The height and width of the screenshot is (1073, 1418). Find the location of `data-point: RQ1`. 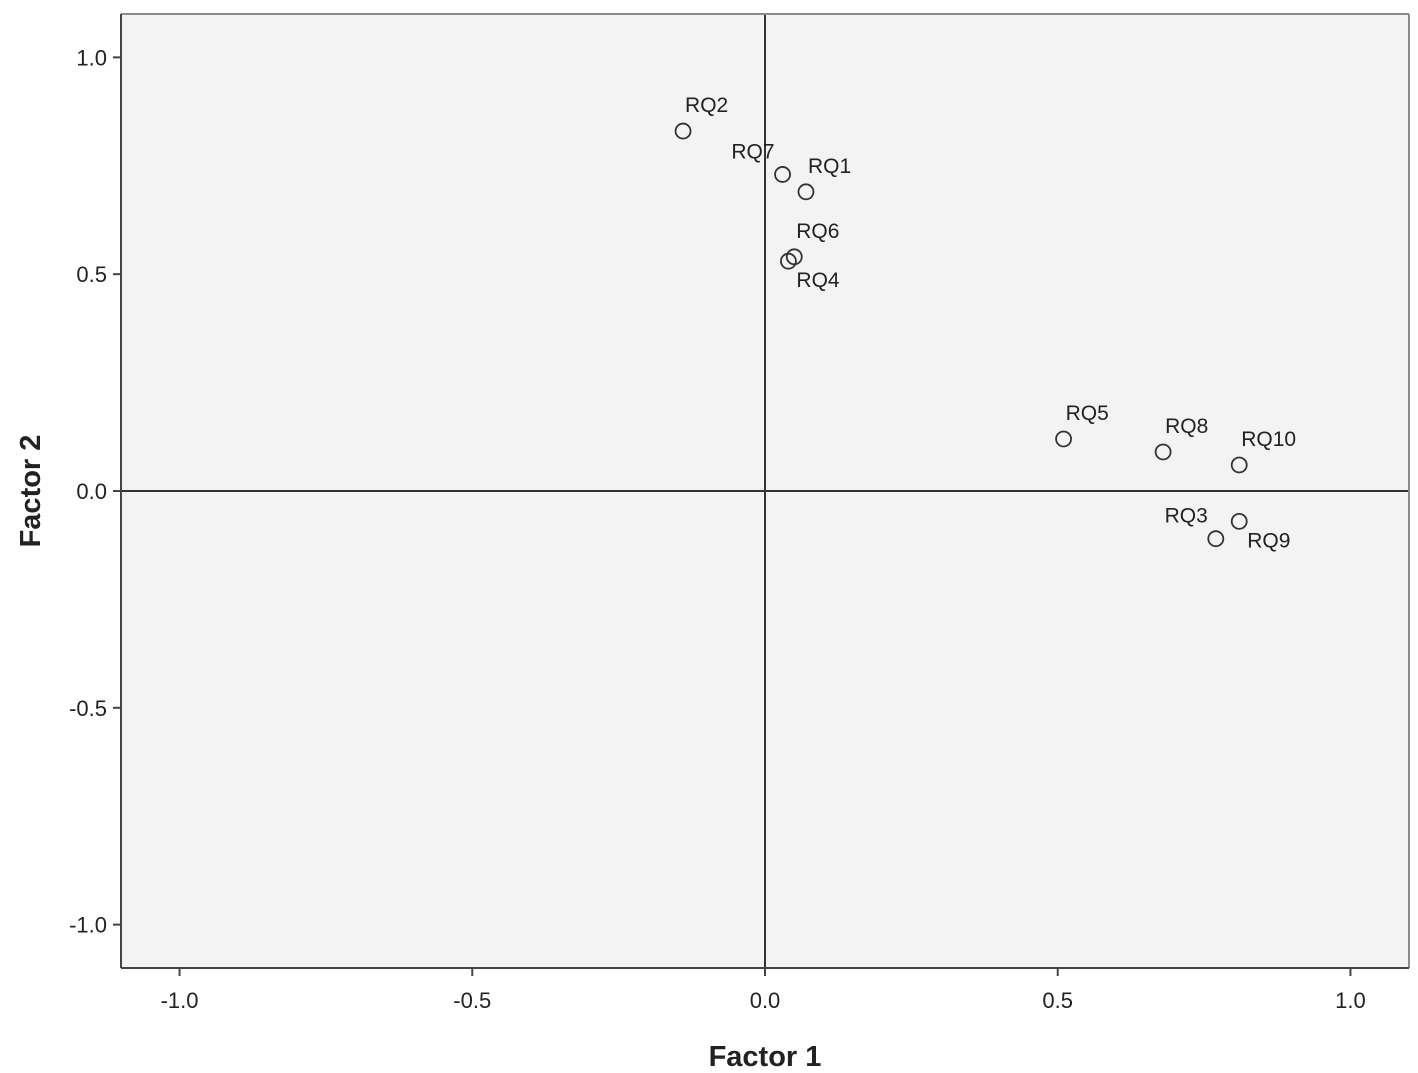

data-point: RQ1 is located at coordinates (824, 178).